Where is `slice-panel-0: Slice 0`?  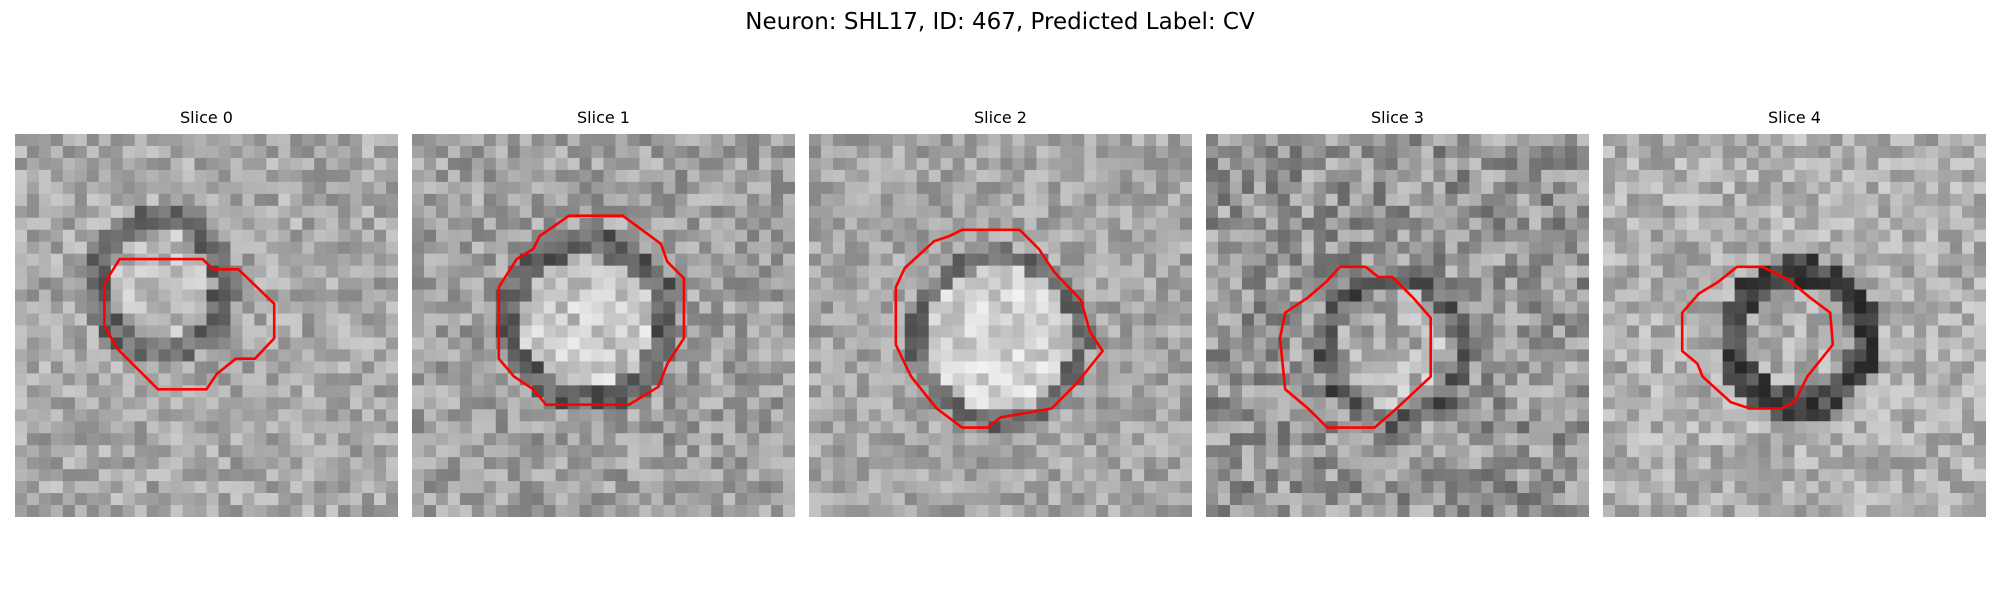 slice-panel-0: Slice 0 is located at coordinates (206, 312).